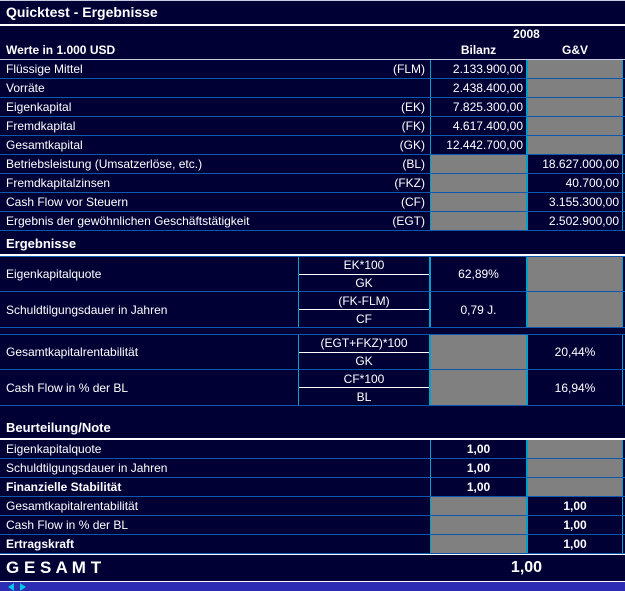 This screenshot has height=591, width=625. I want to click on year-row: 2008, so click(312, 34).